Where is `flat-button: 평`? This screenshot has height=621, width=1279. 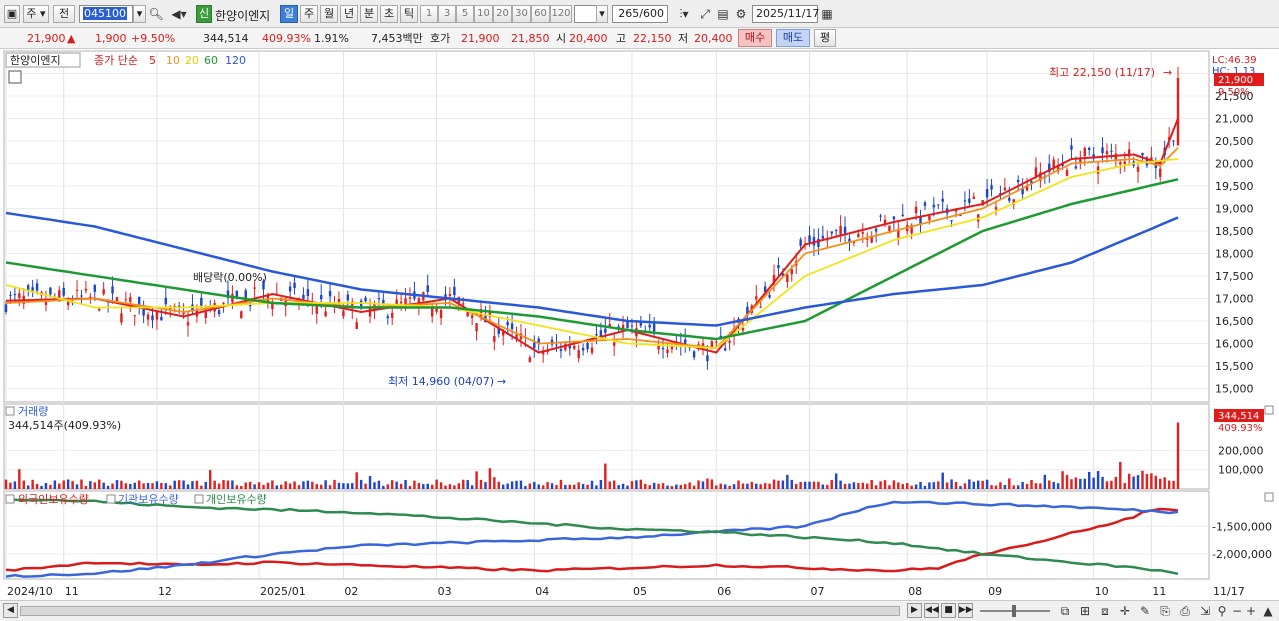
flat-button: 평 is located at coordinates (825, 38).